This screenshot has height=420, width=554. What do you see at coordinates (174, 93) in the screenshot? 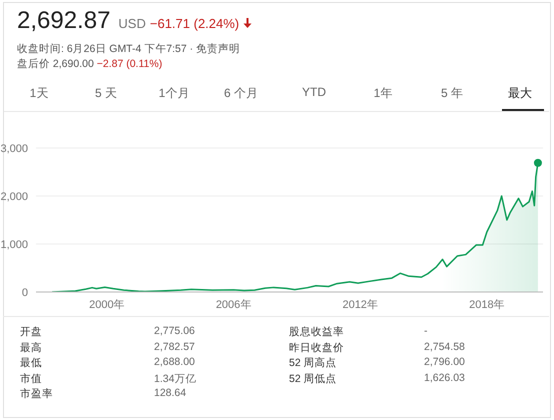
I see `text: 1个月` at bounding box center [174, 93].